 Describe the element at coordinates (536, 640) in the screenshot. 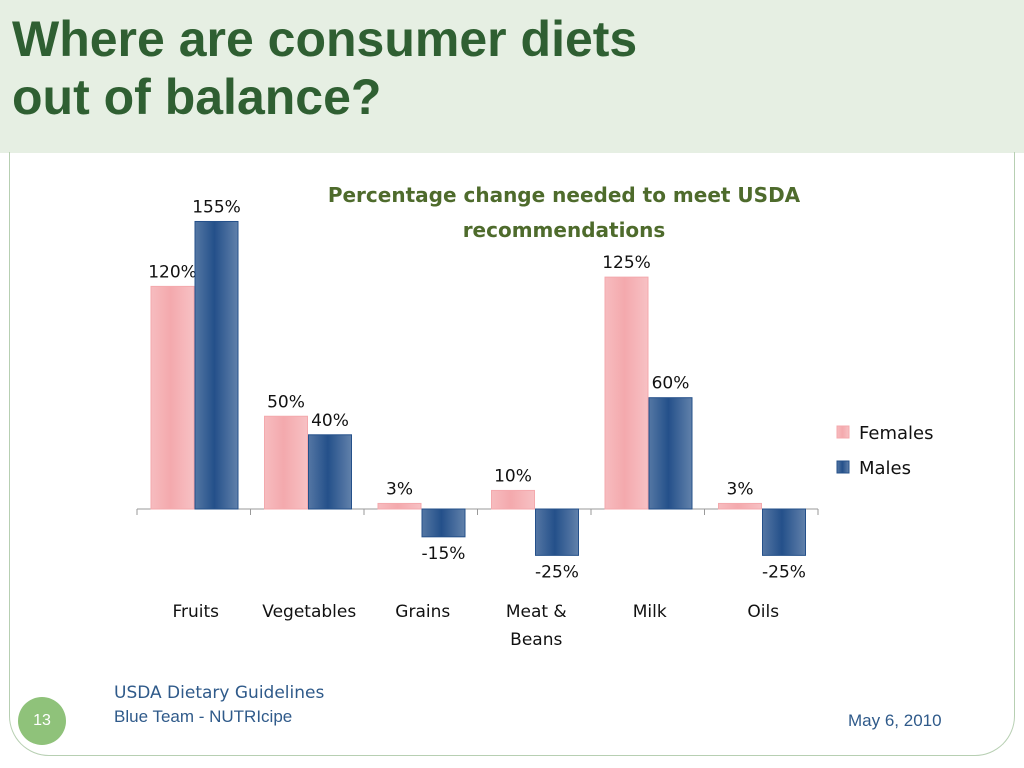

I see `category-label: Beans` at that location.